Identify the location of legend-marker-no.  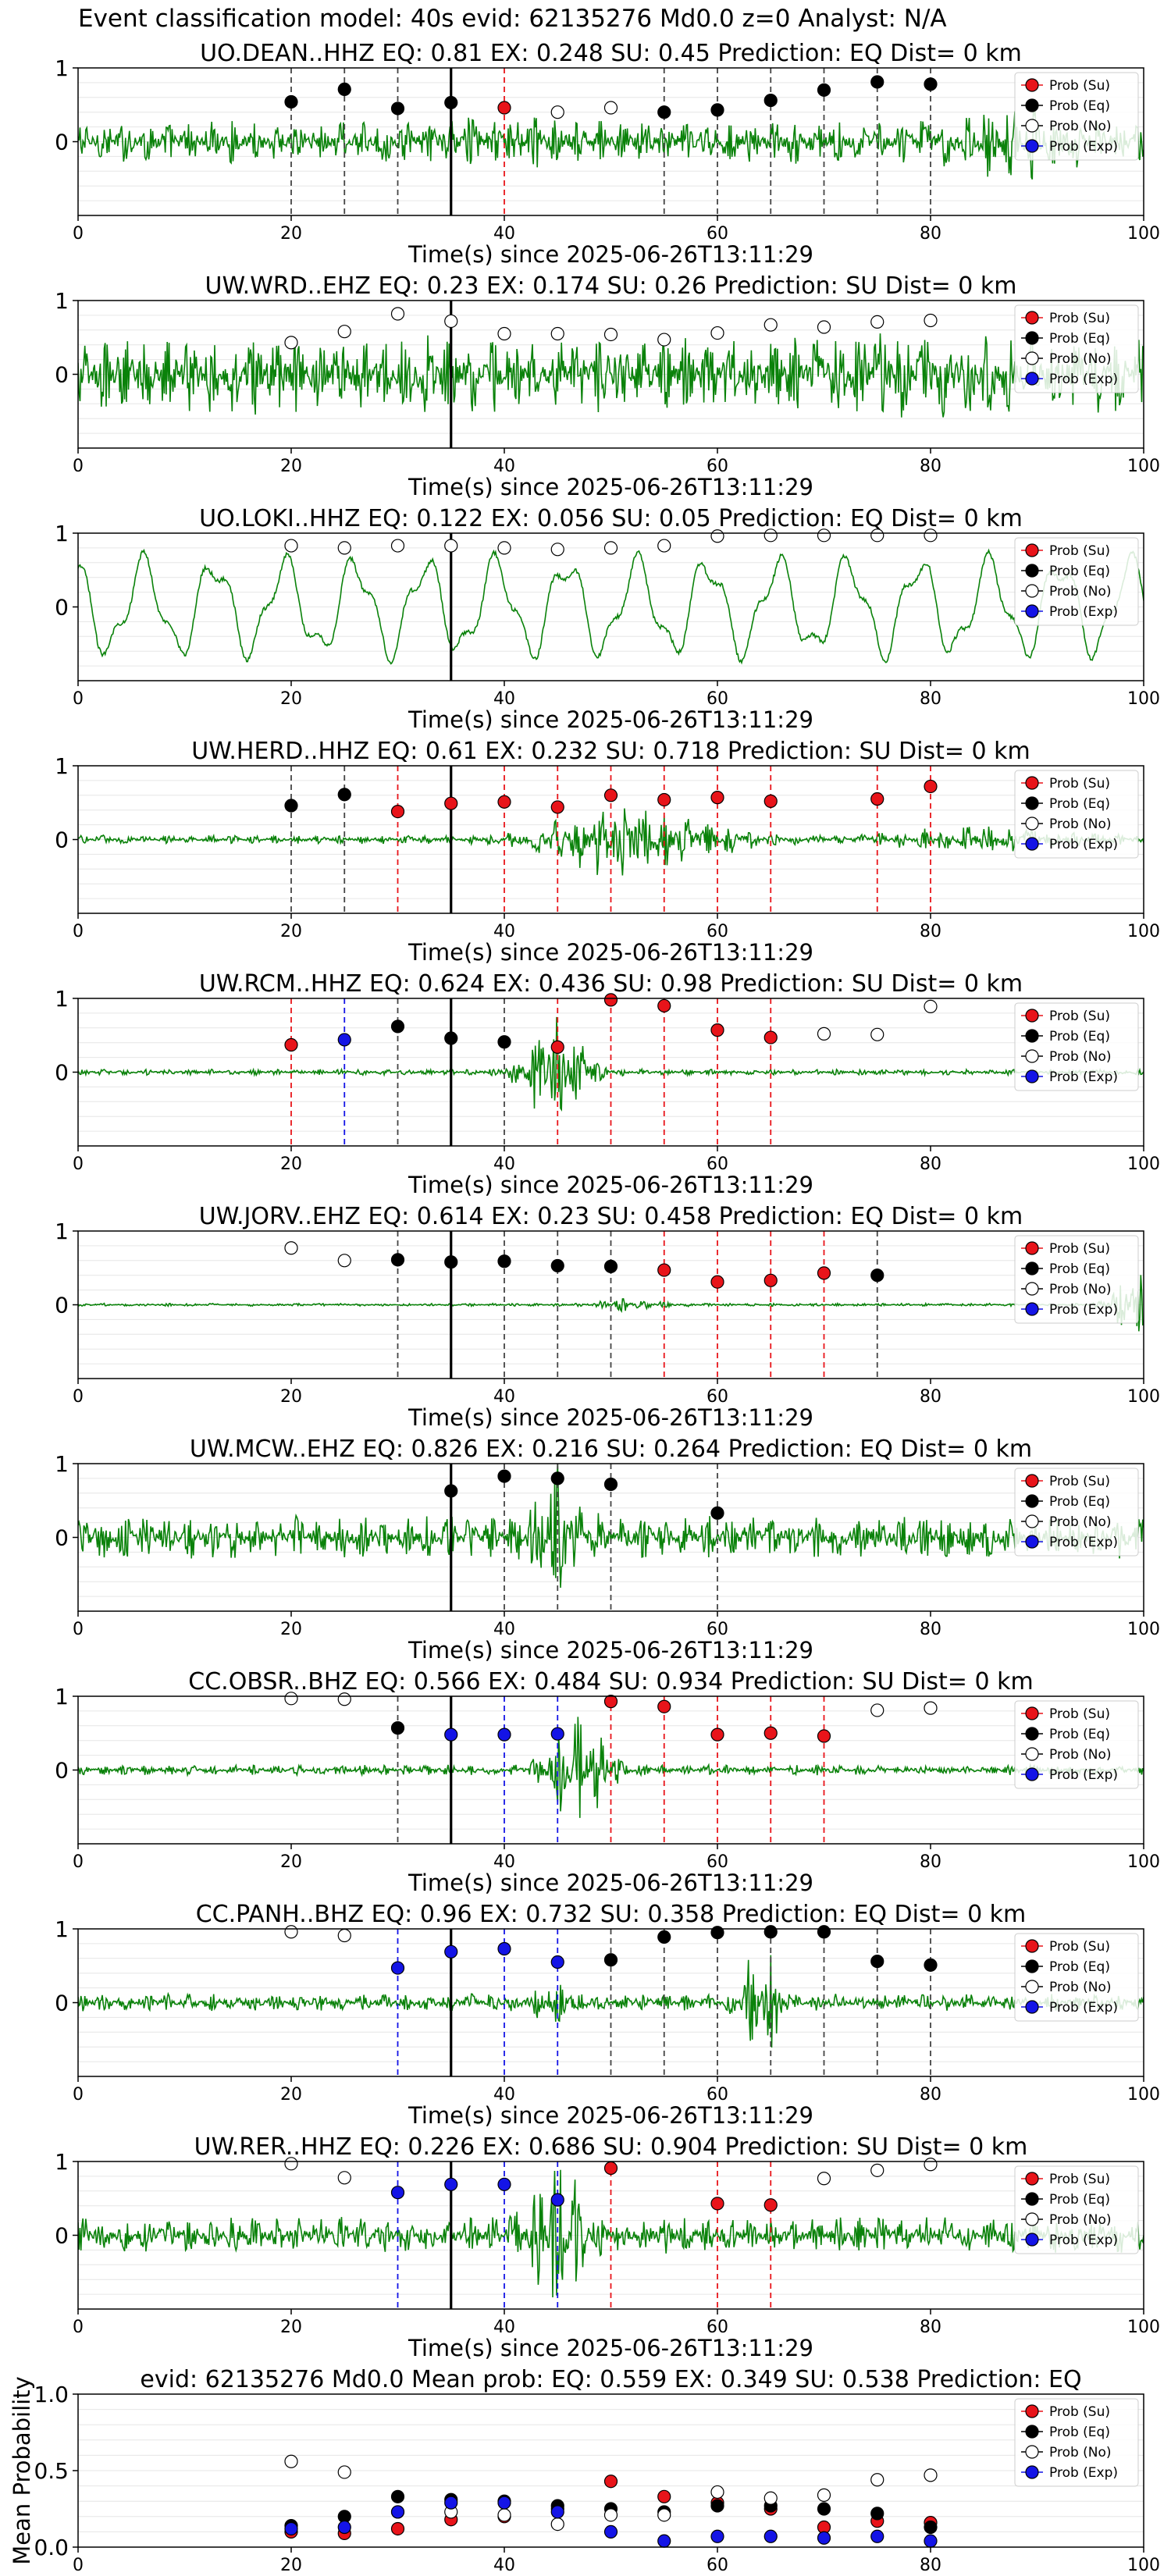
(1032, 126).